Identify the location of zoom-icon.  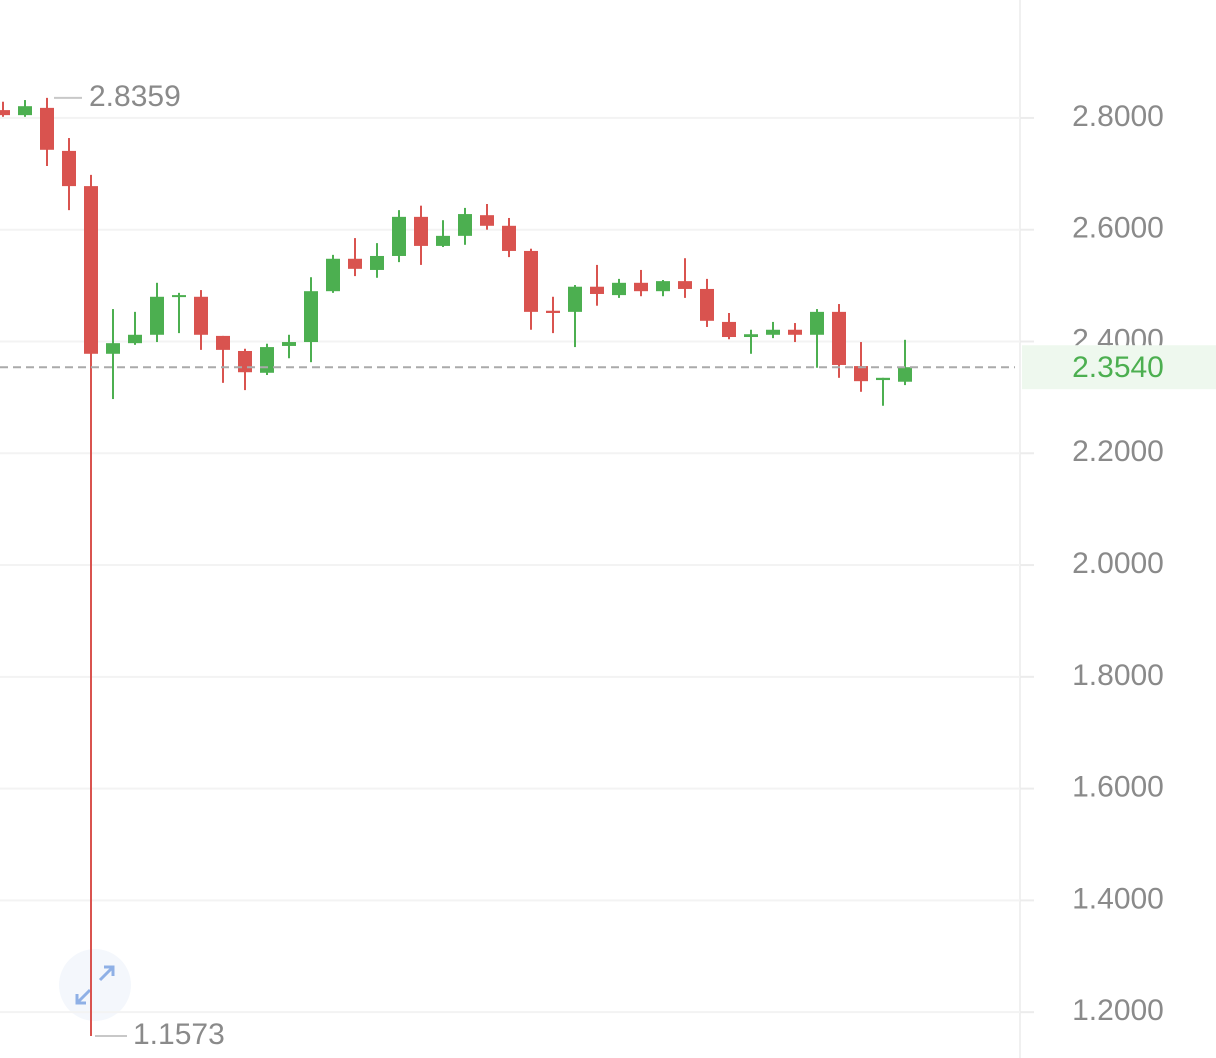
(95, 985).